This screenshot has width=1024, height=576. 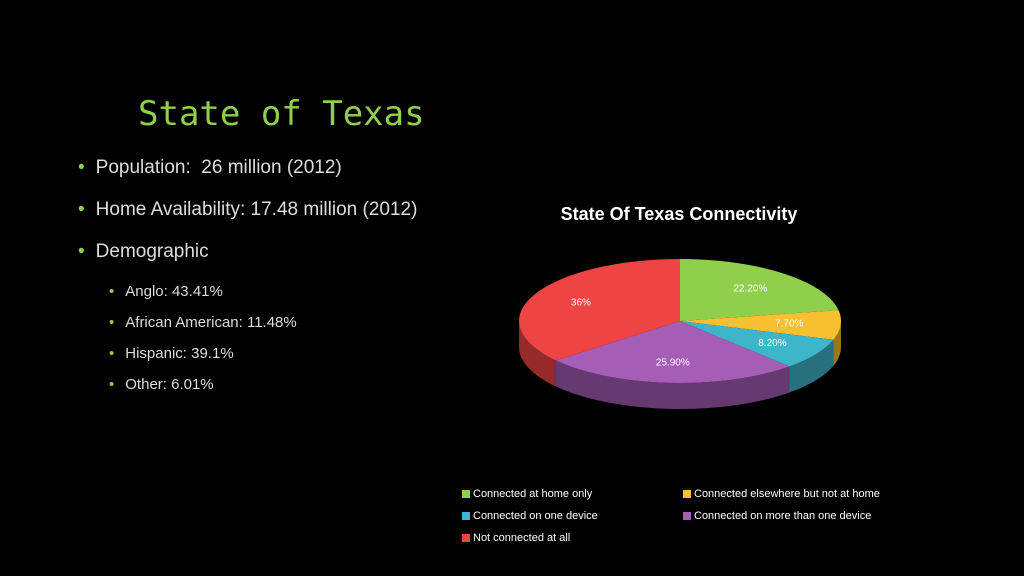 I want to click on data-label: 22.20%, so click(x=750, y=288).